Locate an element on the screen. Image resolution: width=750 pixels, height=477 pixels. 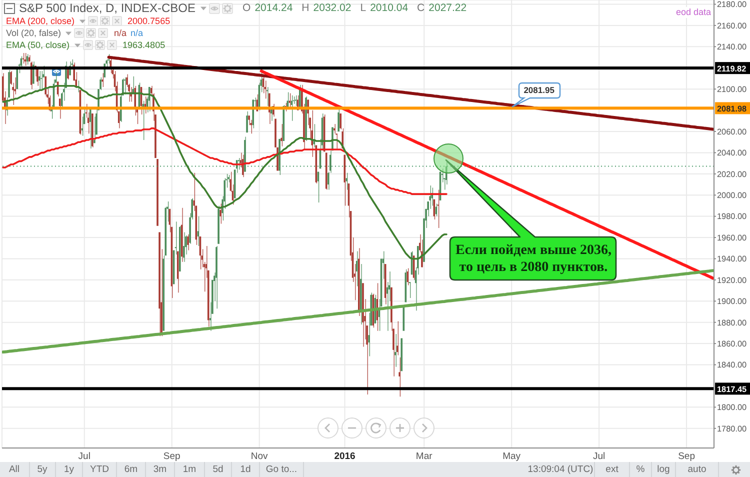
y-tick-label: 1840.00 is located at coordinates (732, 365).